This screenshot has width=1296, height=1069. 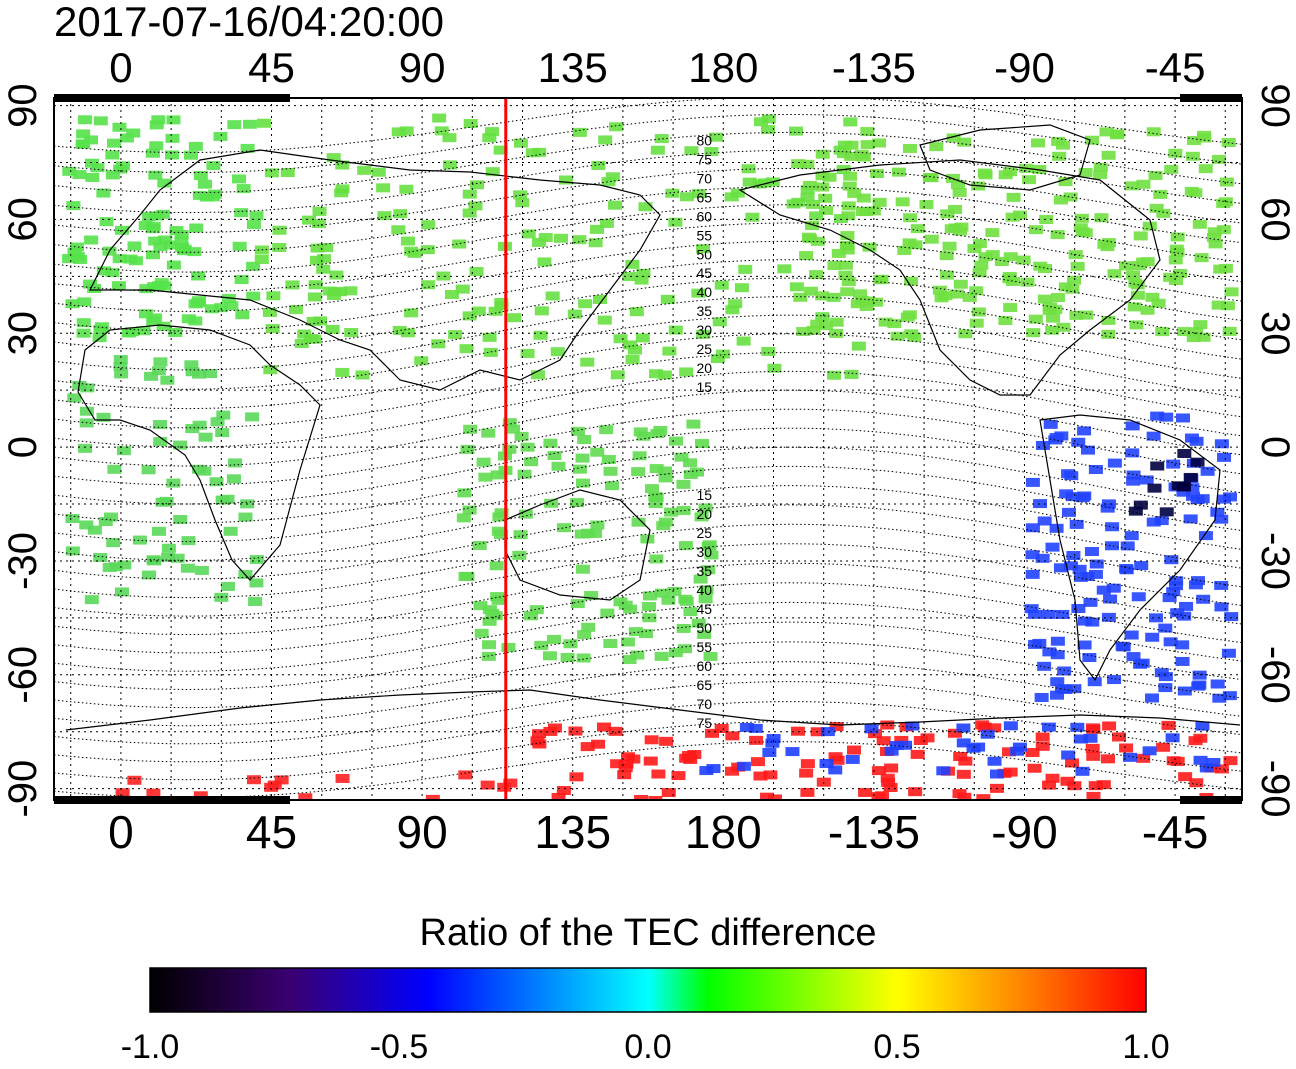 What do you see at coordinates (705, 159) in the screenshot?
I see `contour-label-north: 75` at bounding box center [705, 159].